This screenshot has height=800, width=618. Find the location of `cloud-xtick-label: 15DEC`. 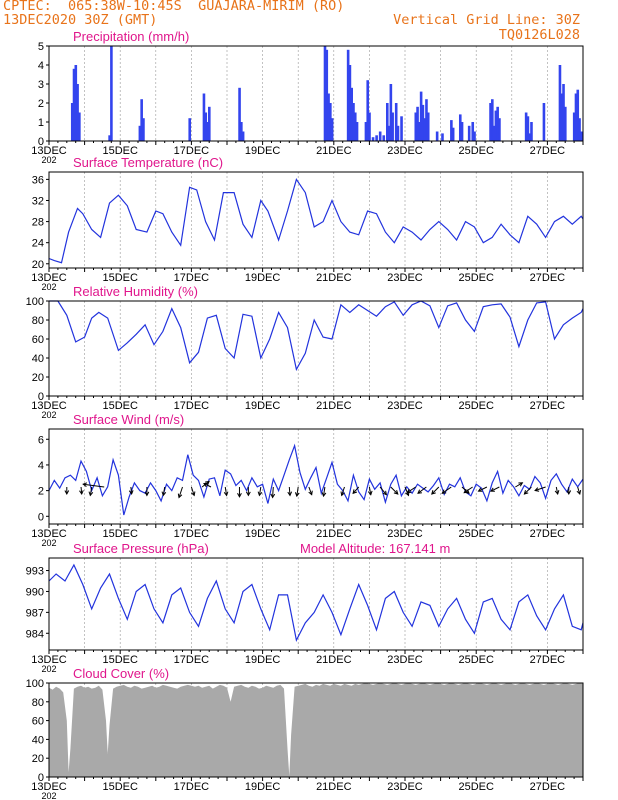

cloud-xtick-label: 15DEC is located at coordinates (120, 787).